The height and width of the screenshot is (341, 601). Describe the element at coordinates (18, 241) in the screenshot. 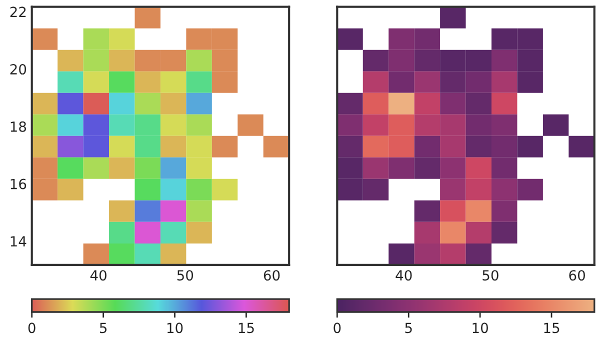

I see `y-tick-label: 14` at that location.